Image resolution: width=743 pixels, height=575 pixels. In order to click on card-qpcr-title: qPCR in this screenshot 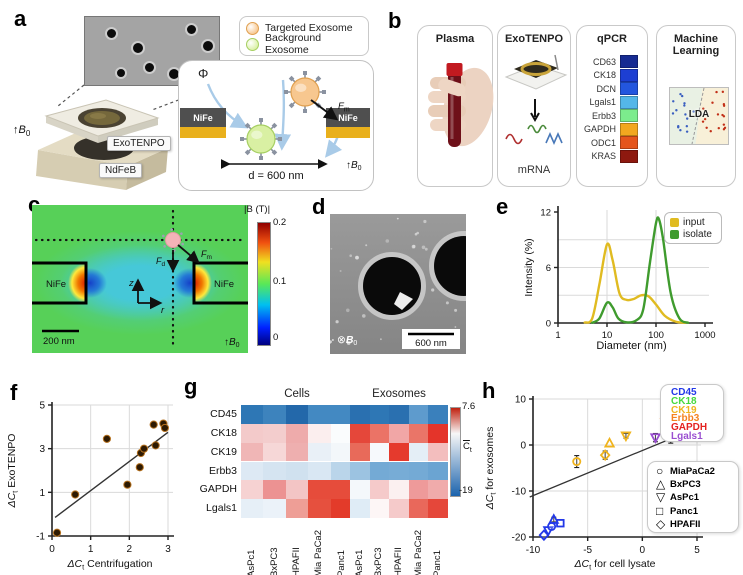, I will do `click(612, 39)`.